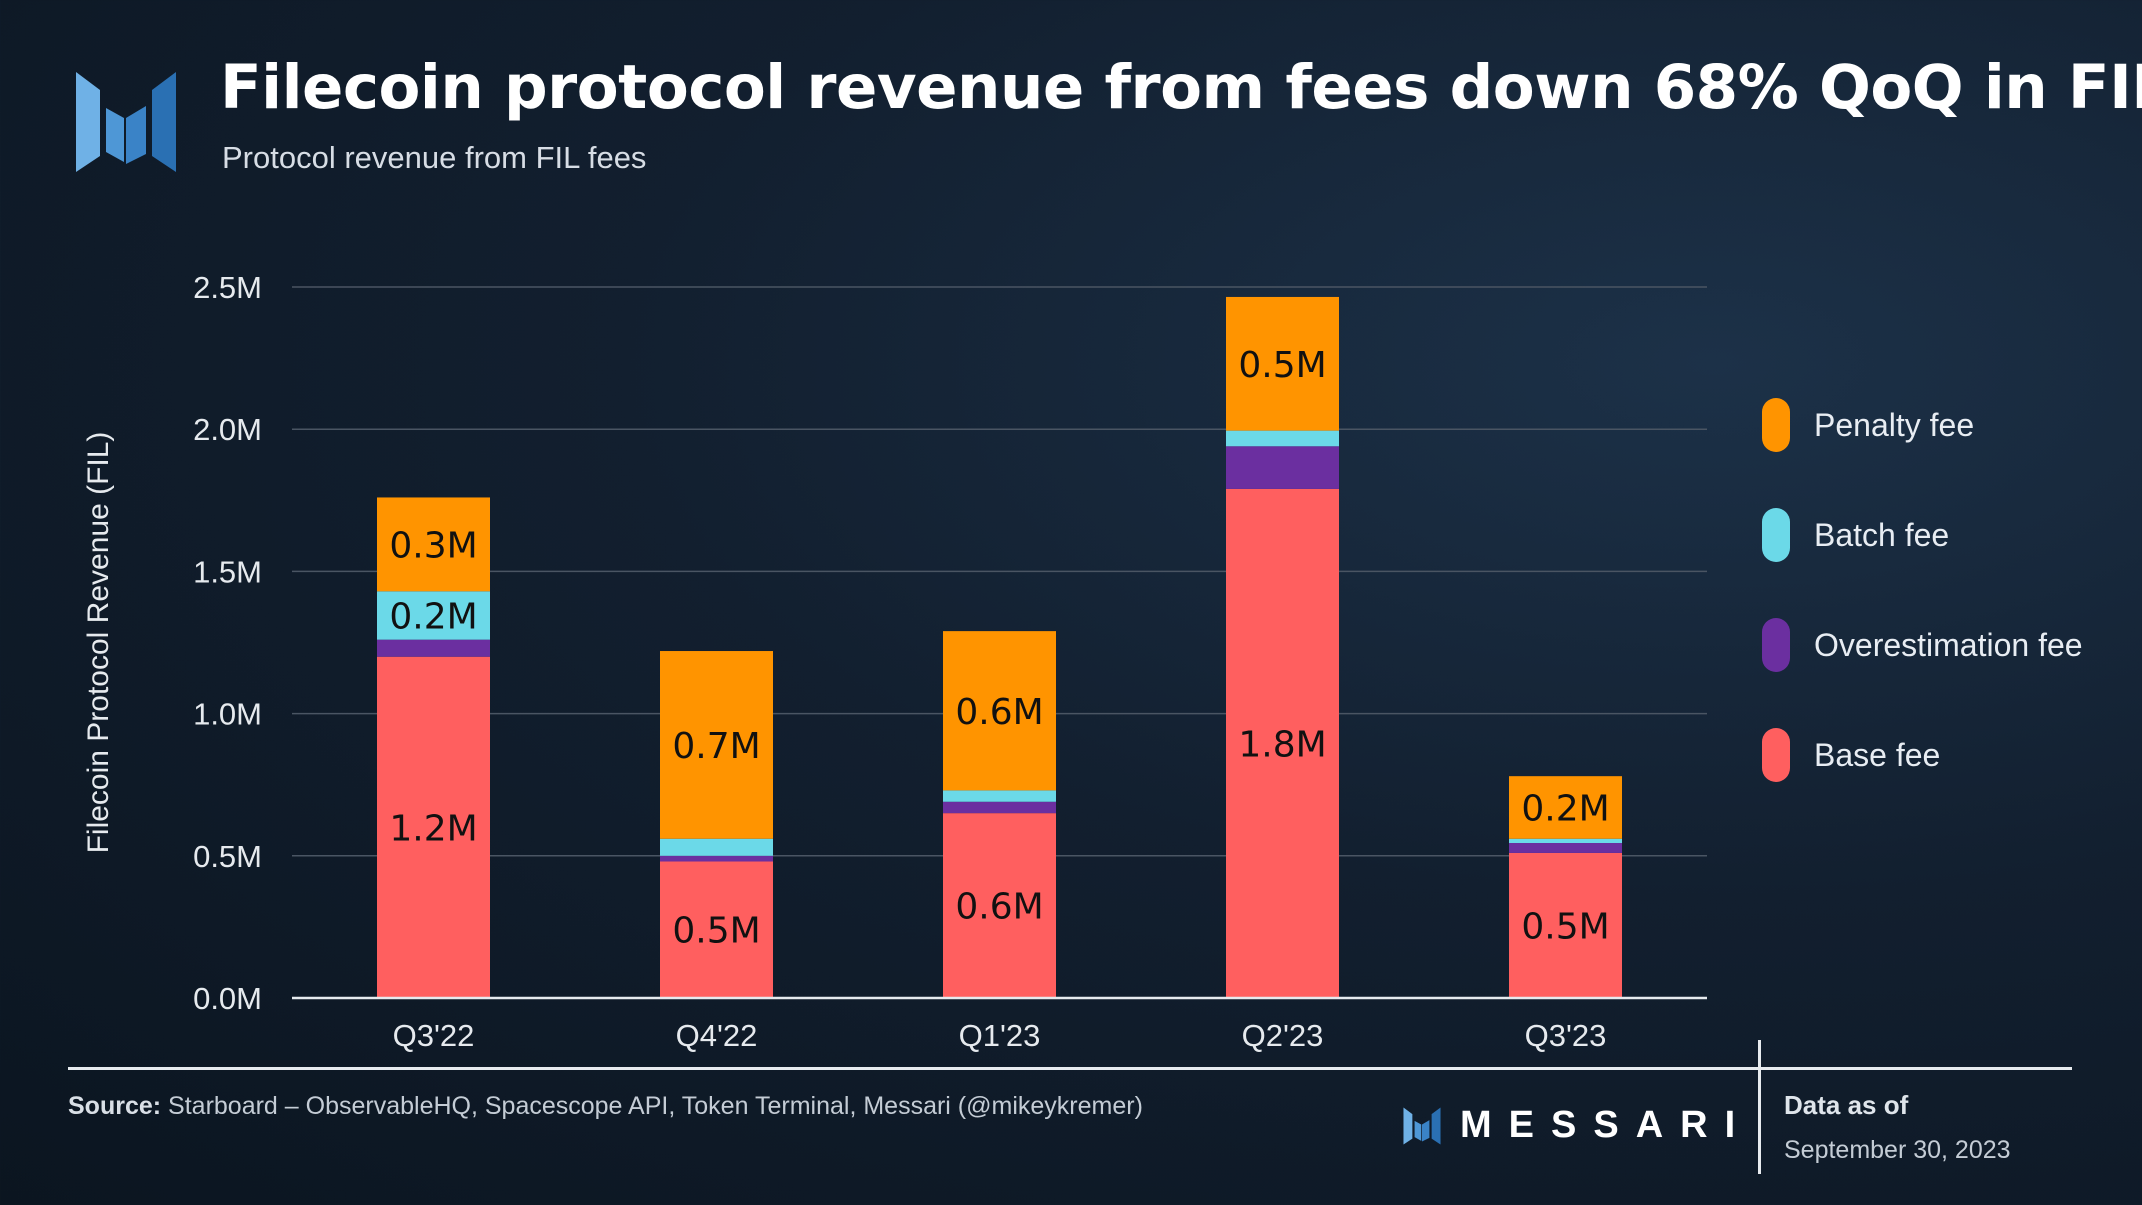 The image size is (2142, 1205). What do you see at coordinates (1776, 425) in the screenshot?
I see `legend-swatch-penalty-fee` at bounding box center [1776, 425].